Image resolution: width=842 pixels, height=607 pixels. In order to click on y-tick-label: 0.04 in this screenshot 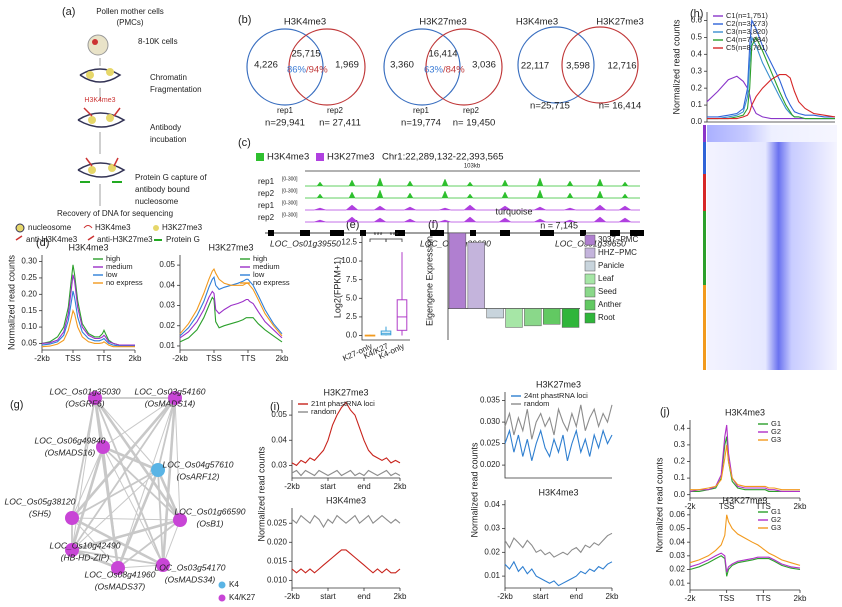, I will do `click(677, 541)`.